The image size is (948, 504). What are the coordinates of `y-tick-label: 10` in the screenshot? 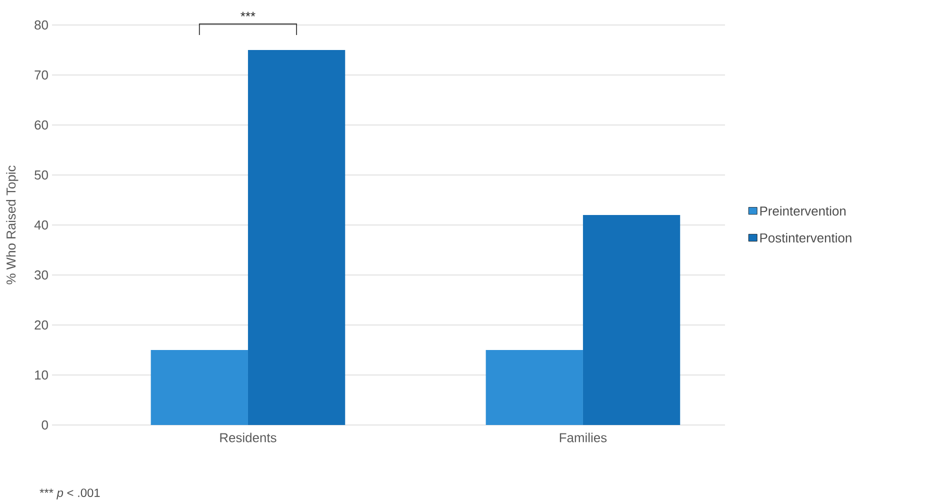 It's located at (41, 375).